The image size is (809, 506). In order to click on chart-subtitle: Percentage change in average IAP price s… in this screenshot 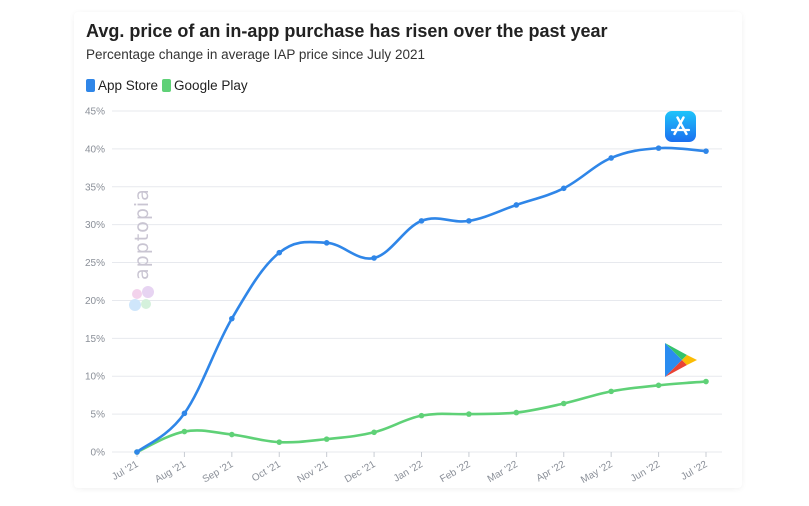, I will do `click(255, 54)`.